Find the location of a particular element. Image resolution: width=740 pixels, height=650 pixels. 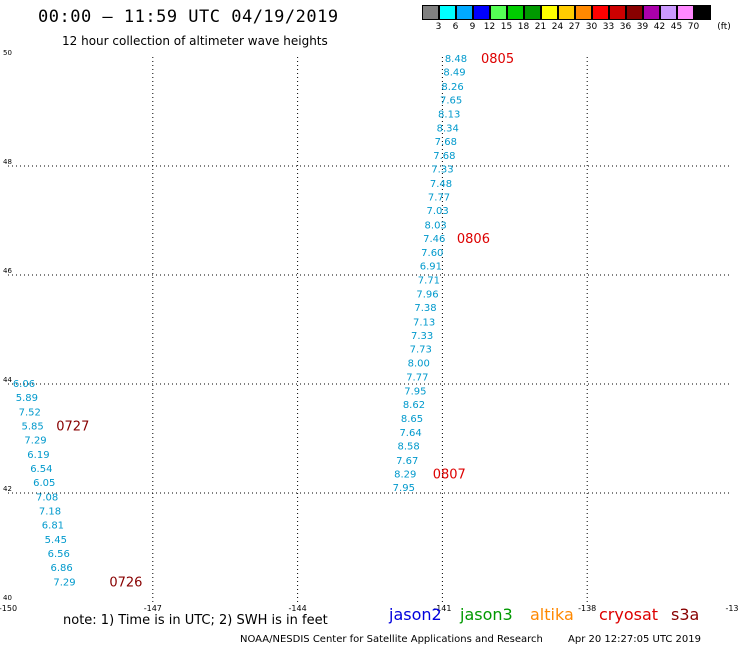

scale-label: 33 is located at coordinates (608, 27).